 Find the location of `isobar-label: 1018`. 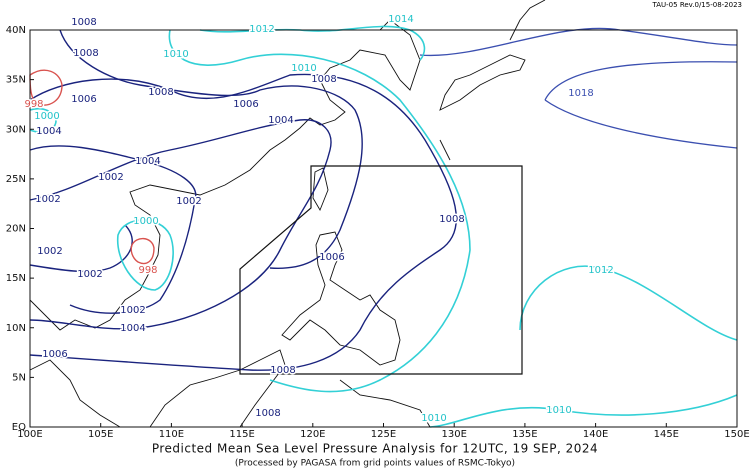

isobar-label: 1018 is located at coordinates (580, 93).